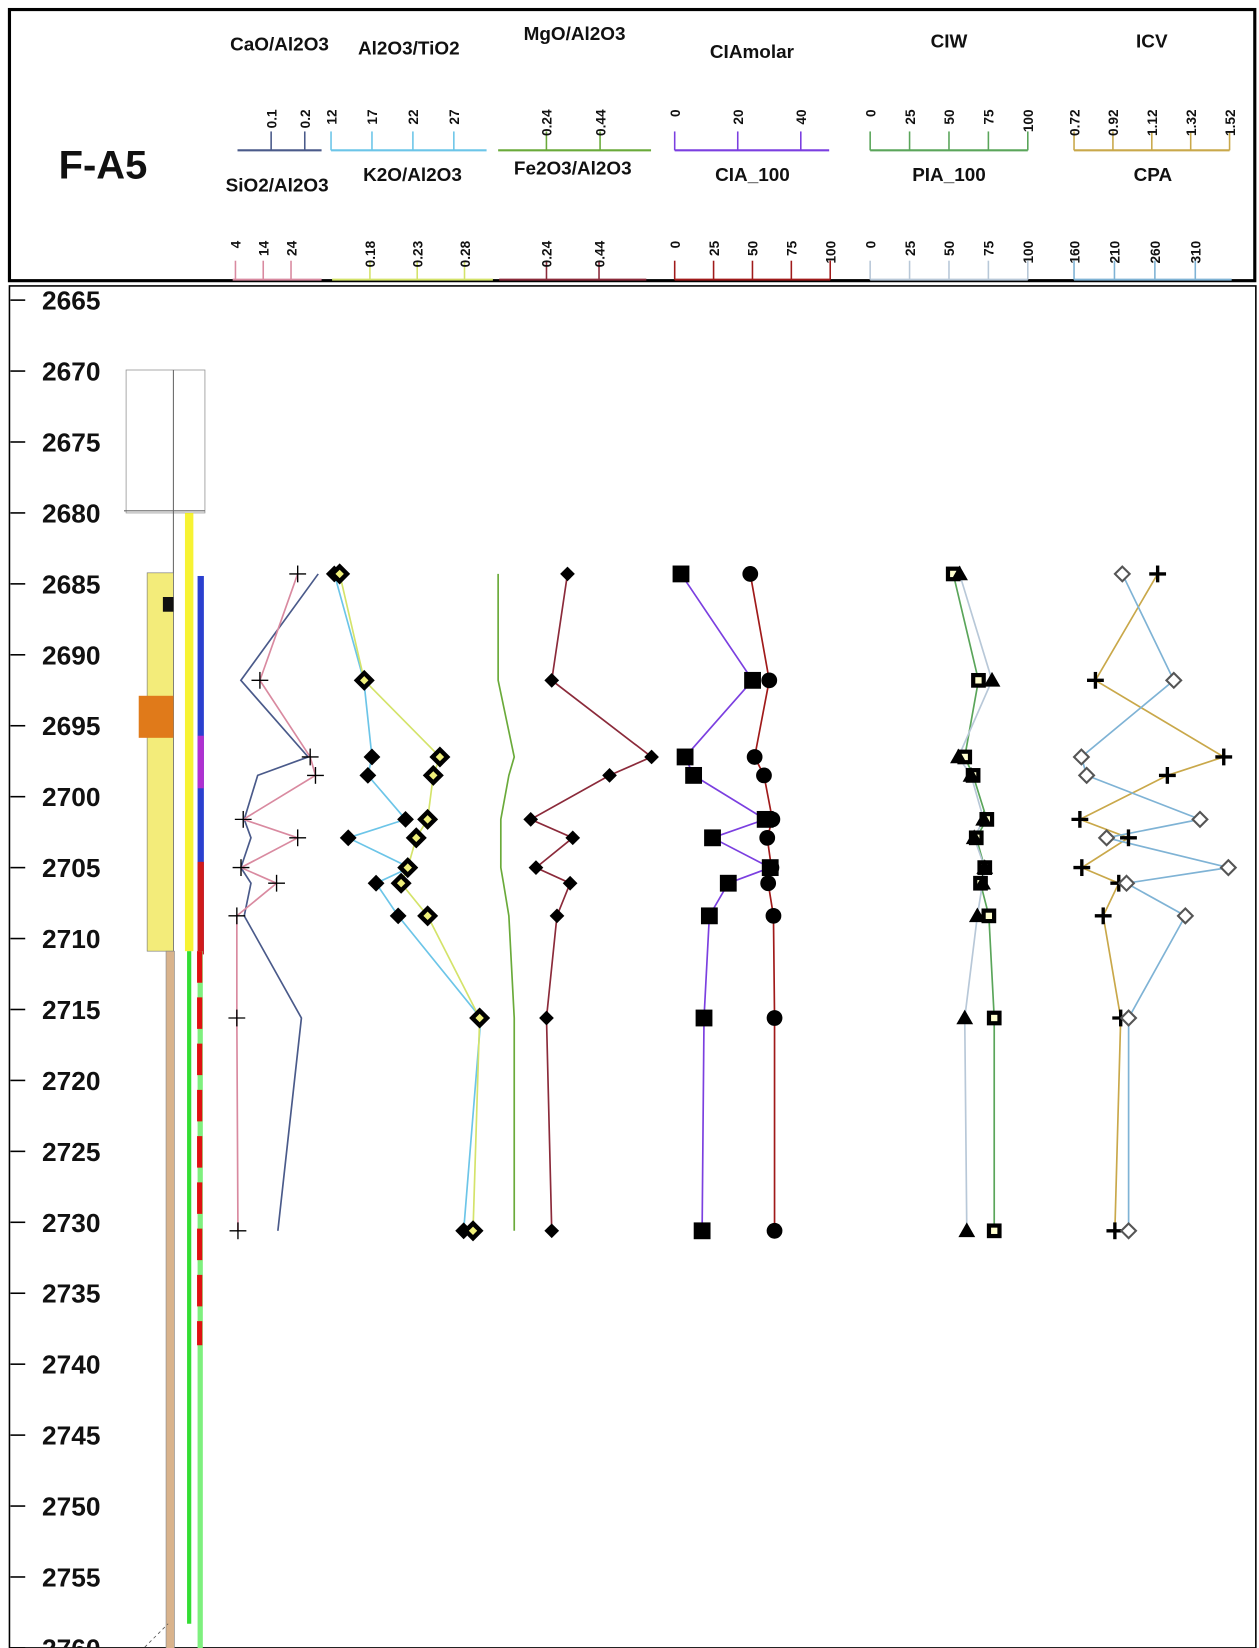 This screenshot has height=1648, width=1259. Describe the element at coordinates (331, 117) in the screenshot. I see `x-tick-label: 12` at that location.